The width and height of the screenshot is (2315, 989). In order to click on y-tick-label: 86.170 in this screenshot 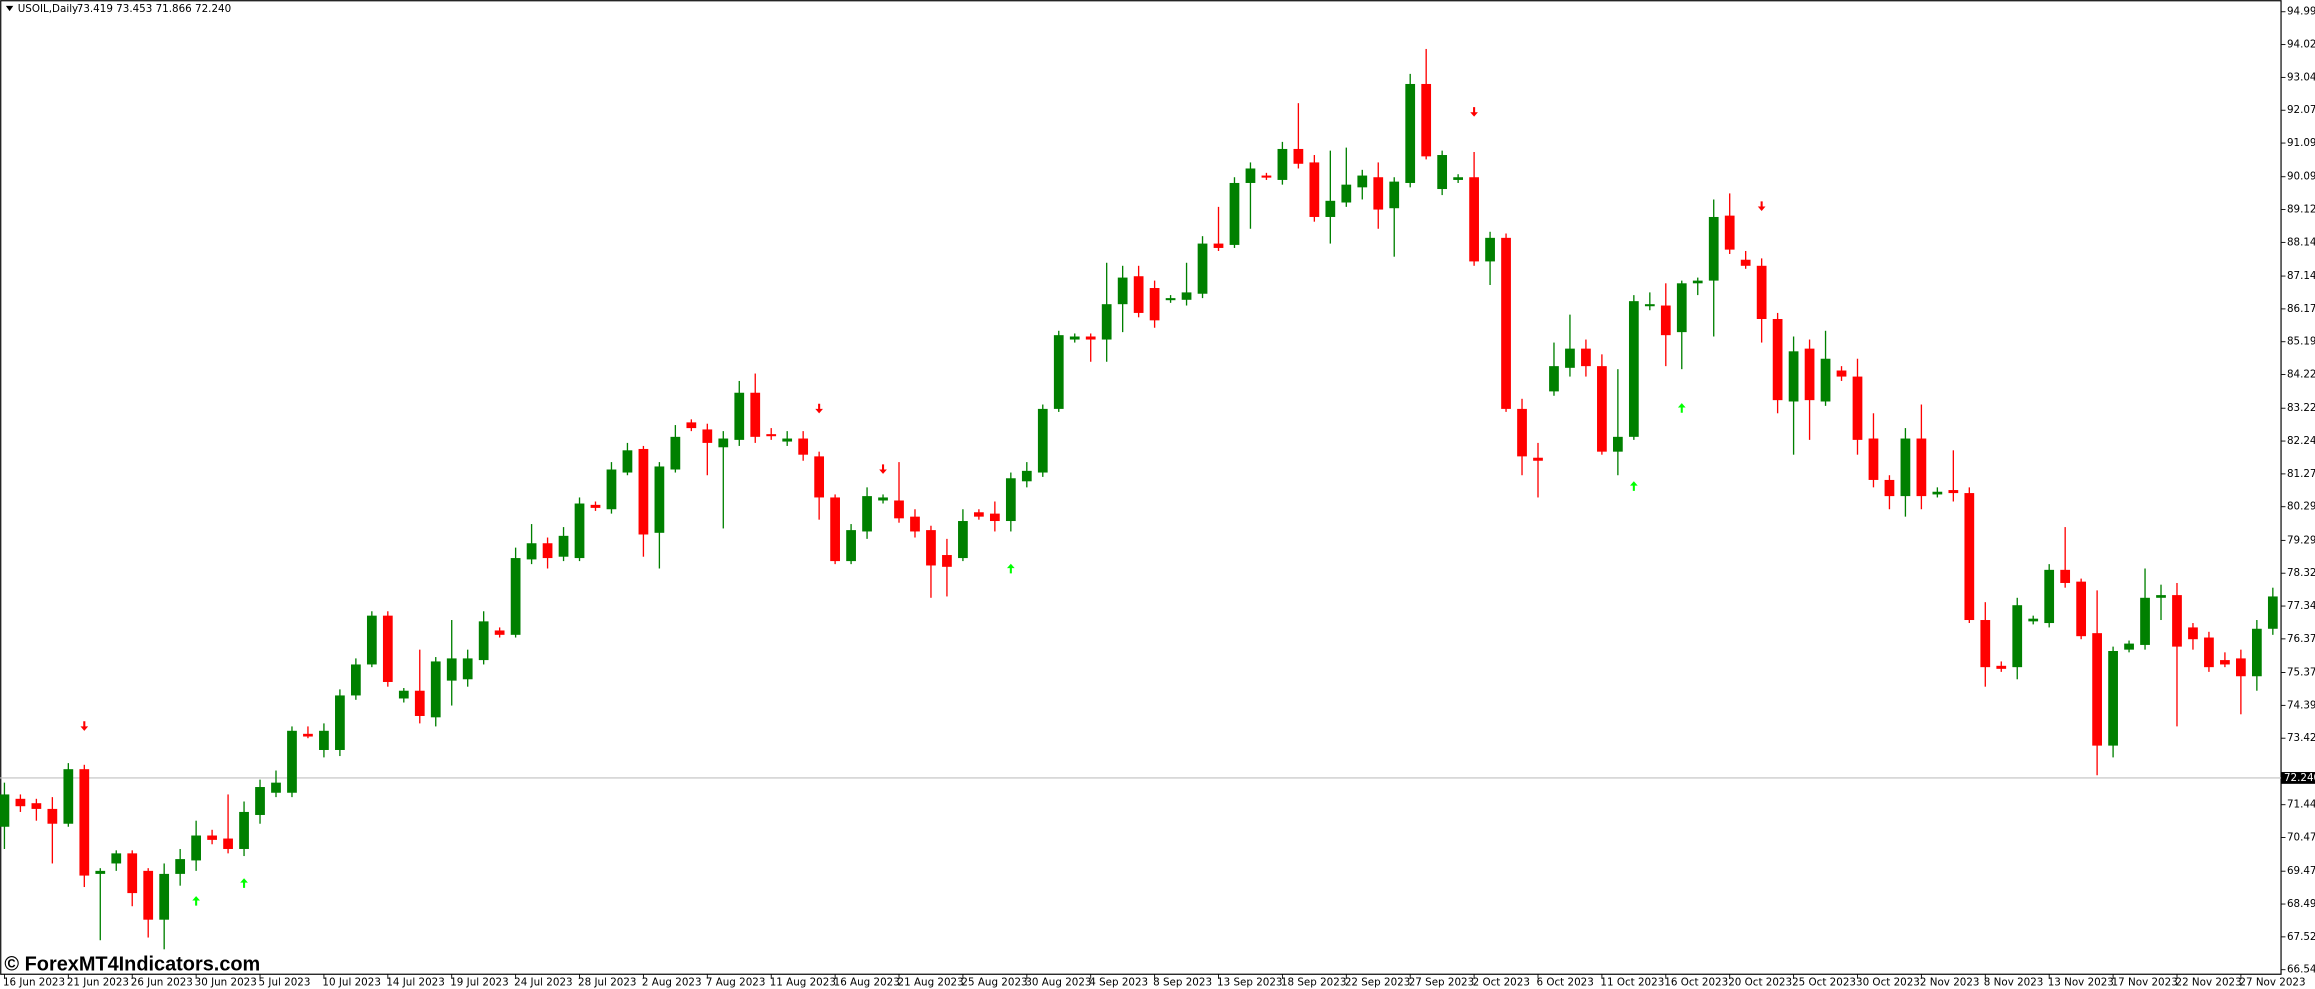, I will do `click(2301, 309)`.